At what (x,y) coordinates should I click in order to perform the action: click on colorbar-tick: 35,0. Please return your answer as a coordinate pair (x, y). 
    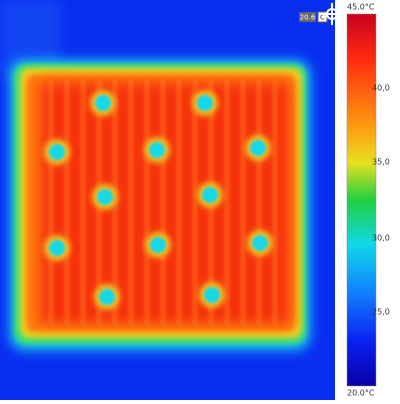
    Looking at the image, I should click on (381, 162).